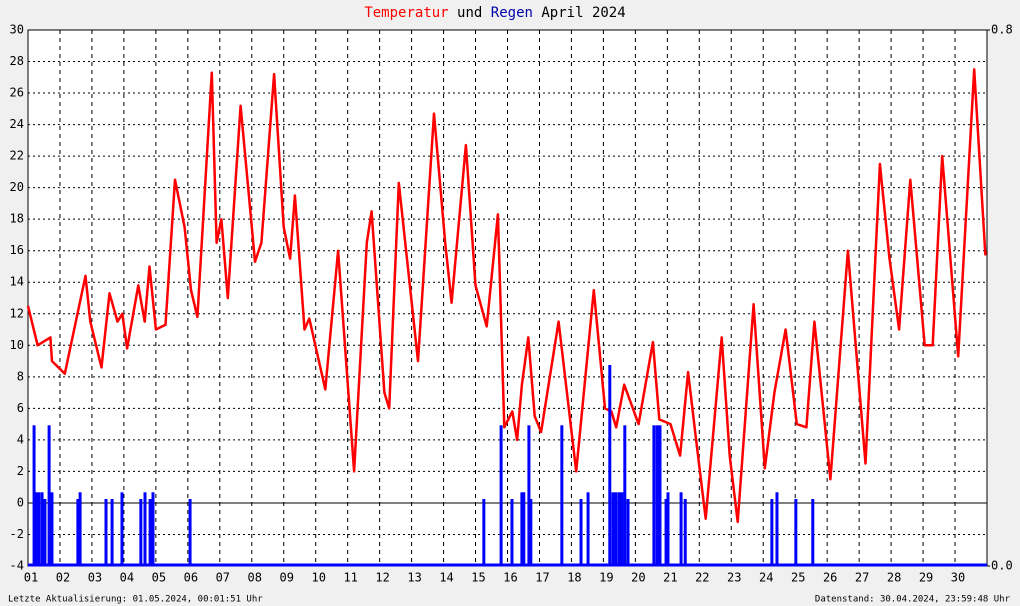 This screenshot has width=1020, height=606. Describe the element at coordinates (406, 13) in the screenshot. I see `title-temp: Temperatur` at that location.